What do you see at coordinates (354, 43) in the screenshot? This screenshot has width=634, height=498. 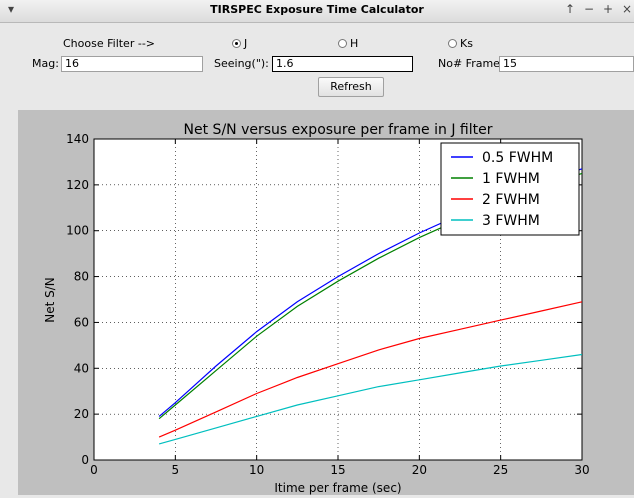 I see `filter-label-h: H` at bounding box center [354, 43].